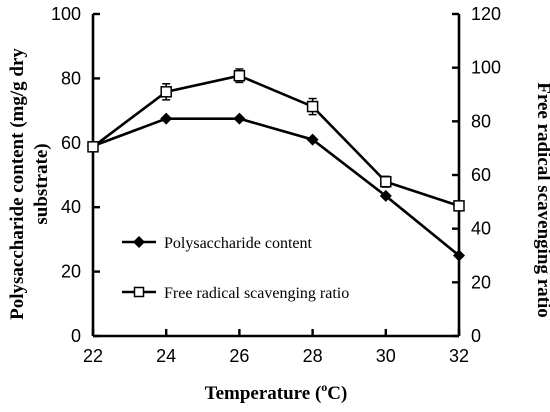  What do you see at coordinates (324, 387) in the screenshot?
I see `x-axis-title-superscript: o` at bounding box center [324, 387].